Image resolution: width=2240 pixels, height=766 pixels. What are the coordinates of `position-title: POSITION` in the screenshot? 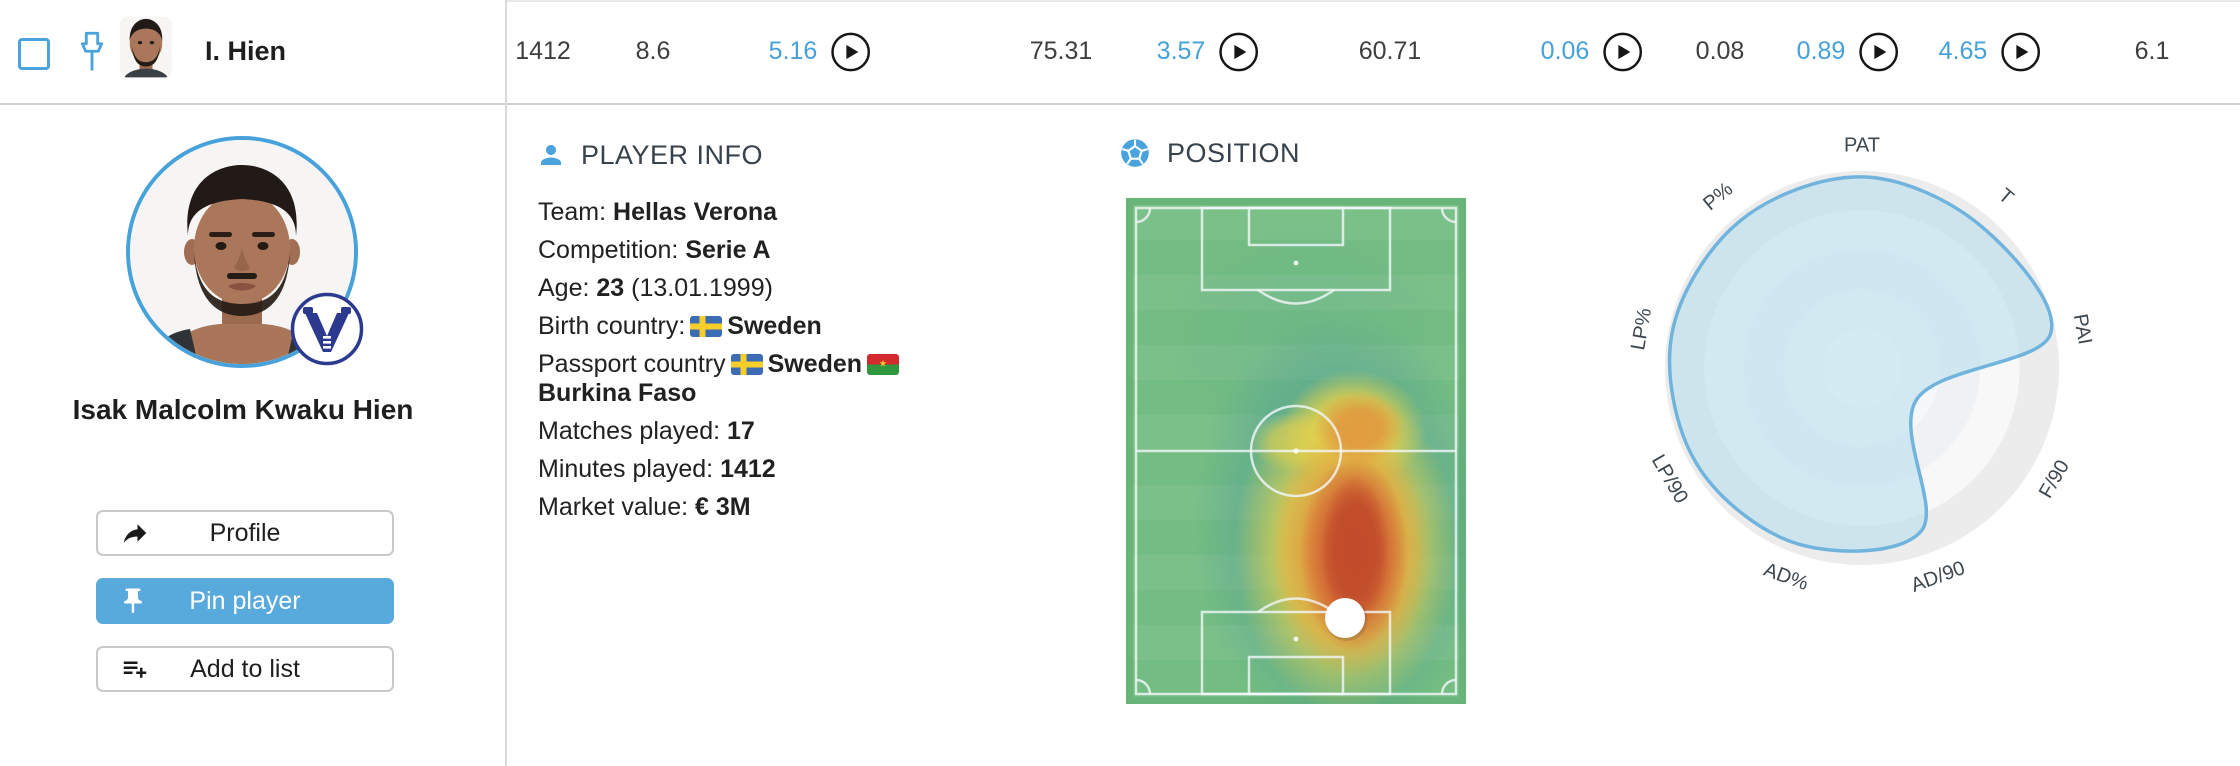 It's located at (1234, 152).